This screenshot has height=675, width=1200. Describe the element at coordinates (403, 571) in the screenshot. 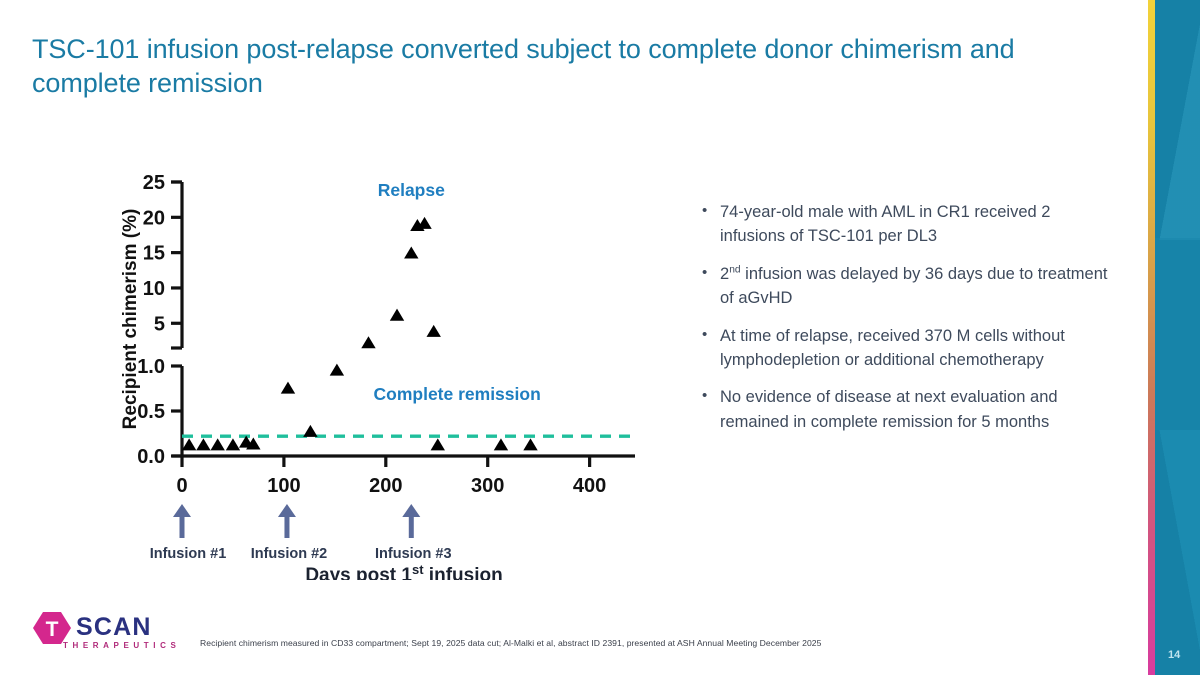

I see `x-axis-title: Days post 1st infusion` at that location.